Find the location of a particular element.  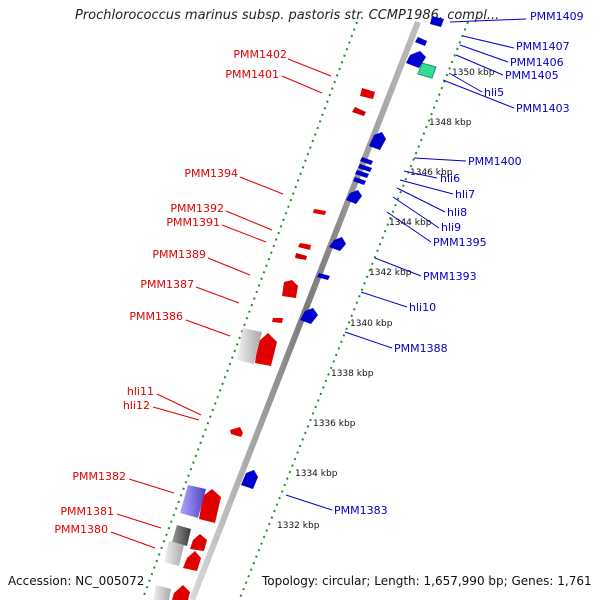

label-PMM1388: PMM1388 is located at coordinates (421, 348).